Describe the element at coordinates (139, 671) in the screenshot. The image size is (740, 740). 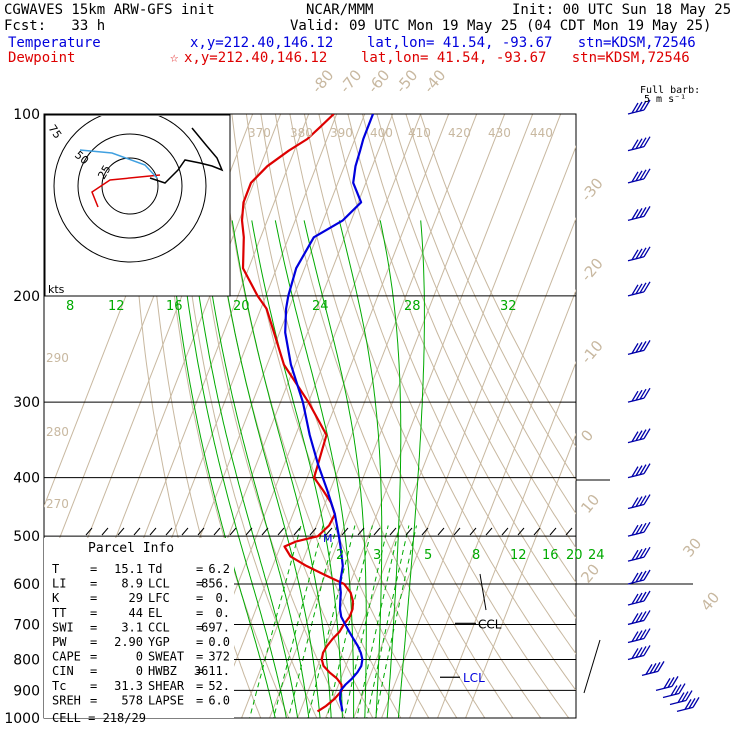
I see `parcel-param-value: 0` at that location.